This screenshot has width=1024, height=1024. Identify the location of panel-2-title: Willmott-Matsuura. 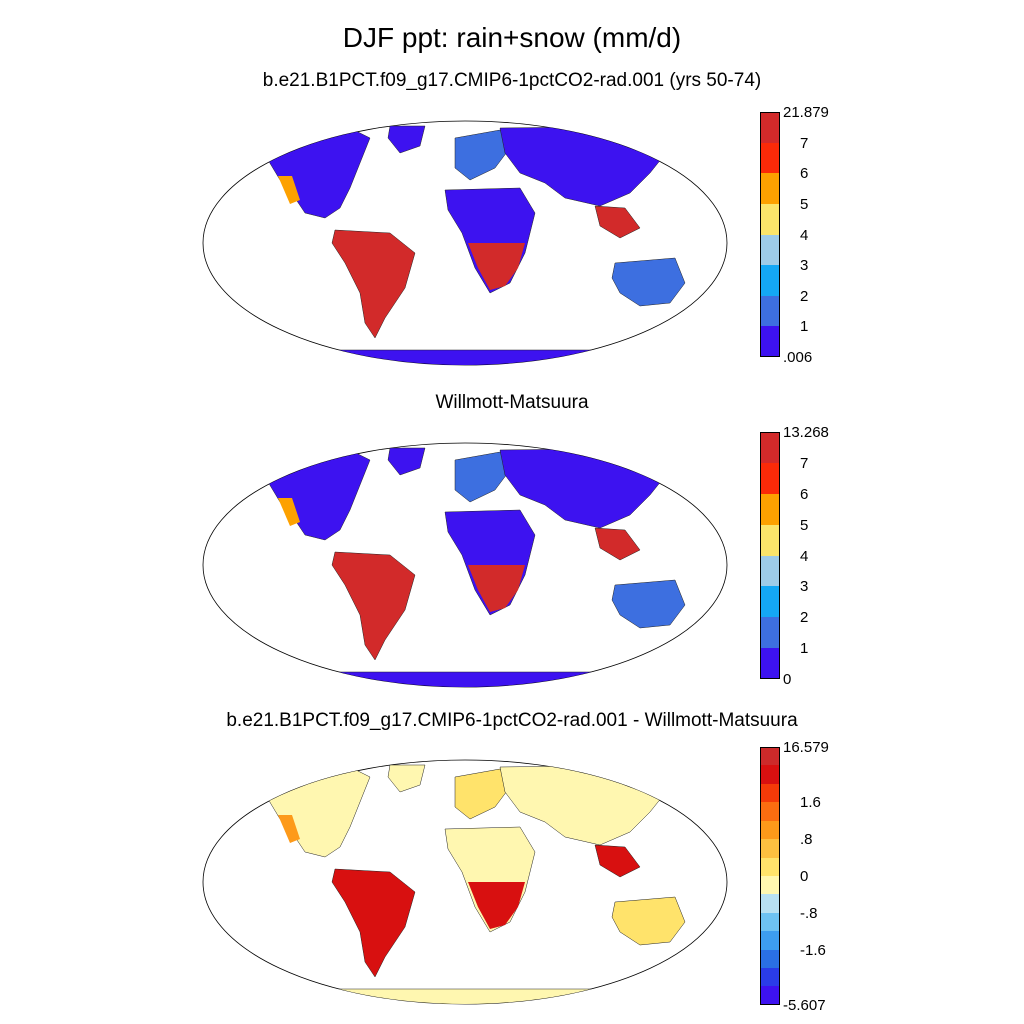
(512, 402).